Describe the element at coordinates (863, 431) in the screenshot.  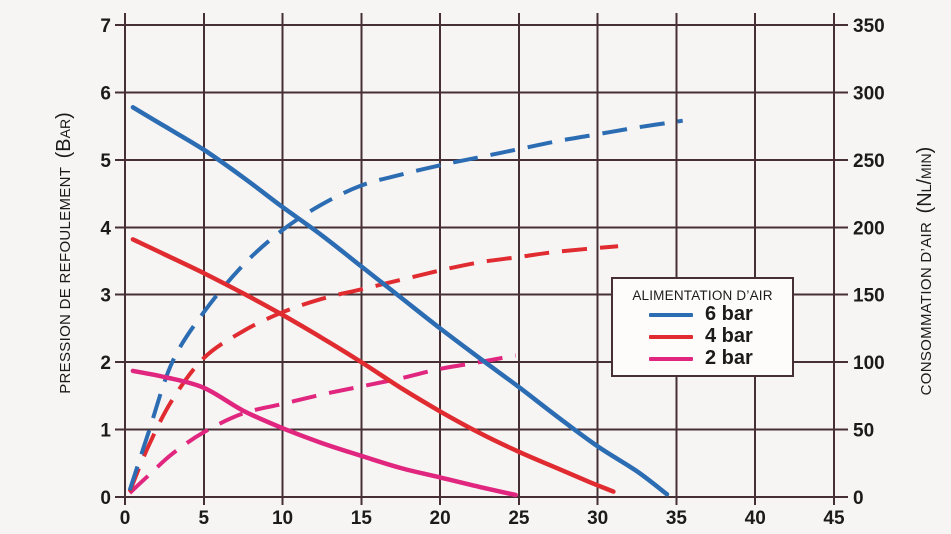
I see `y-right-tick-50: 50` at that location.